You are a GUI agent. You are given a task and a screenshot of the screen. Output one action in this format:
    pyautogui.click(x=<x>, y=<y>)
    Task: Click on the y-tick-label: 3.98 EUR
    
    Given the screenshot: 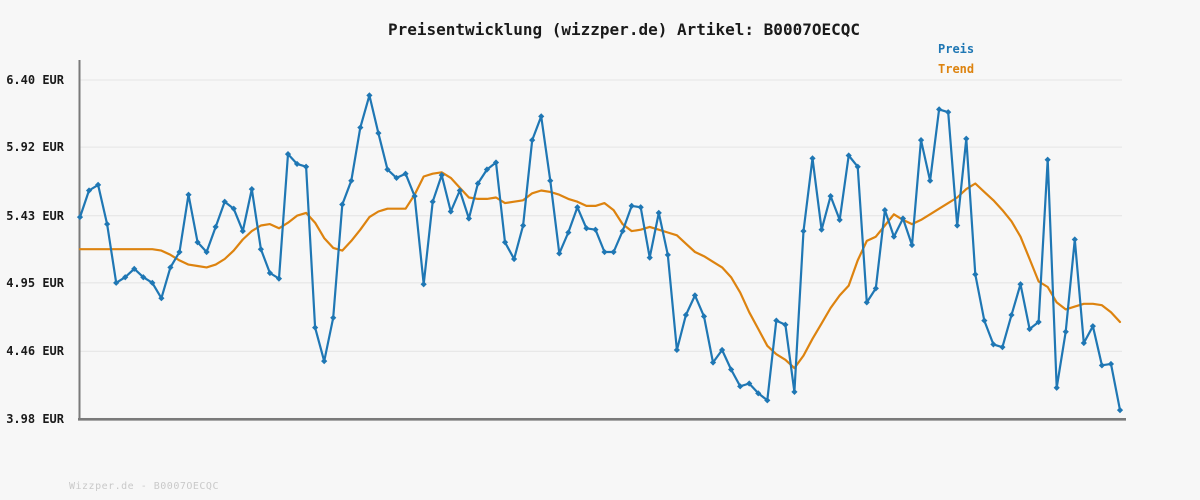 What is the action you would take?
    pyautogui.click(x=35, y=418)
    